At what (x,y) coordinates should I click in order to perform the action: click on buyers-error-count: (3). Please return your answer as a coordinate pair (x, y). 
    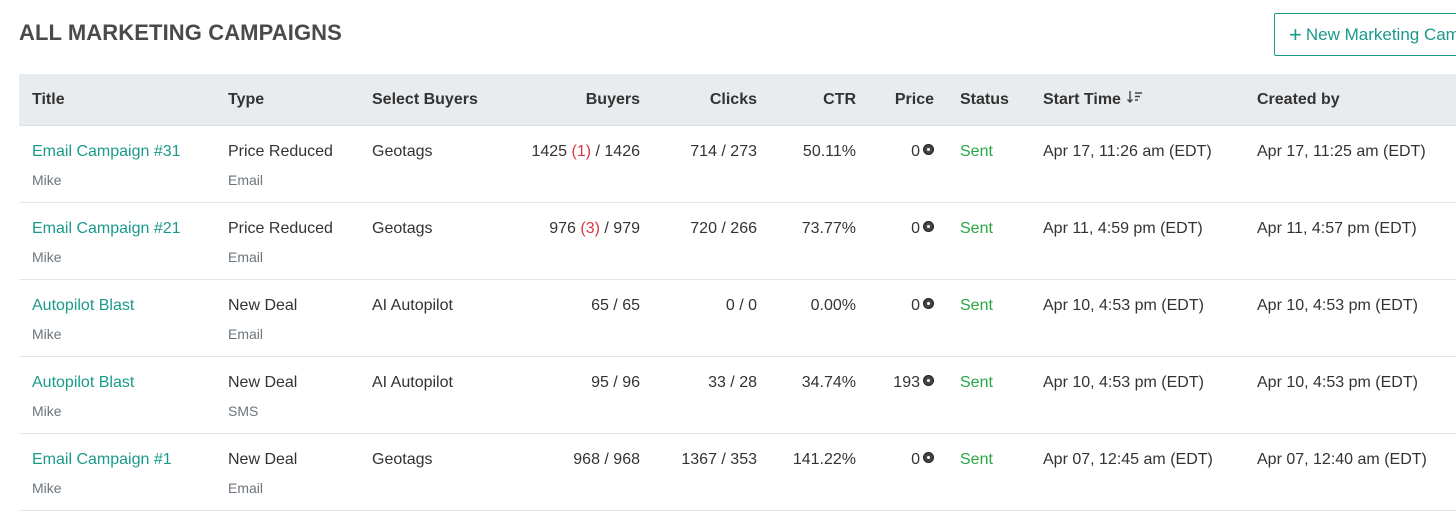
    Looking at the image, I should click on (590, 228).